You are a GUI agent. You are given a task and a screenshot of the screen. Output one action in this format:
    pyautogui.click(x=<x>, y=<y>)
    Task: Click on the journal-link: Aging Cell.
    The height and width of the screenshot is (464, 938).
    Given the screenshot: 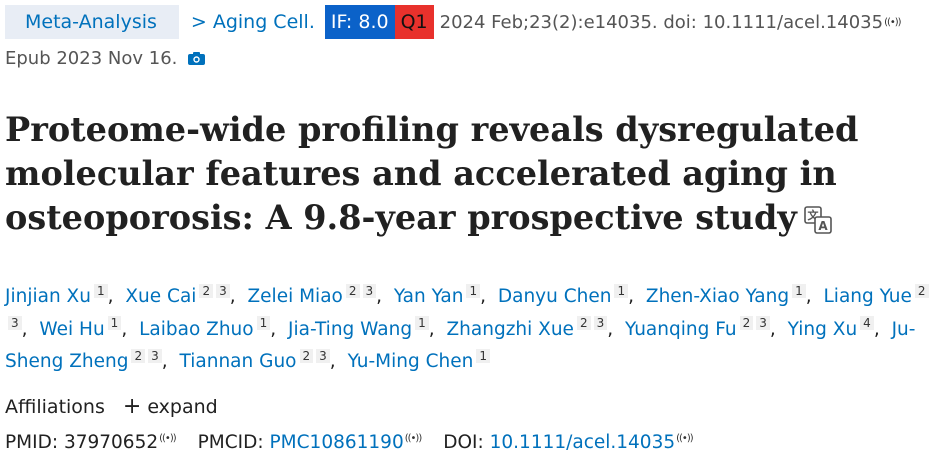 What is the action you would take?
    pyautogui.click(x=263, y=22)
    